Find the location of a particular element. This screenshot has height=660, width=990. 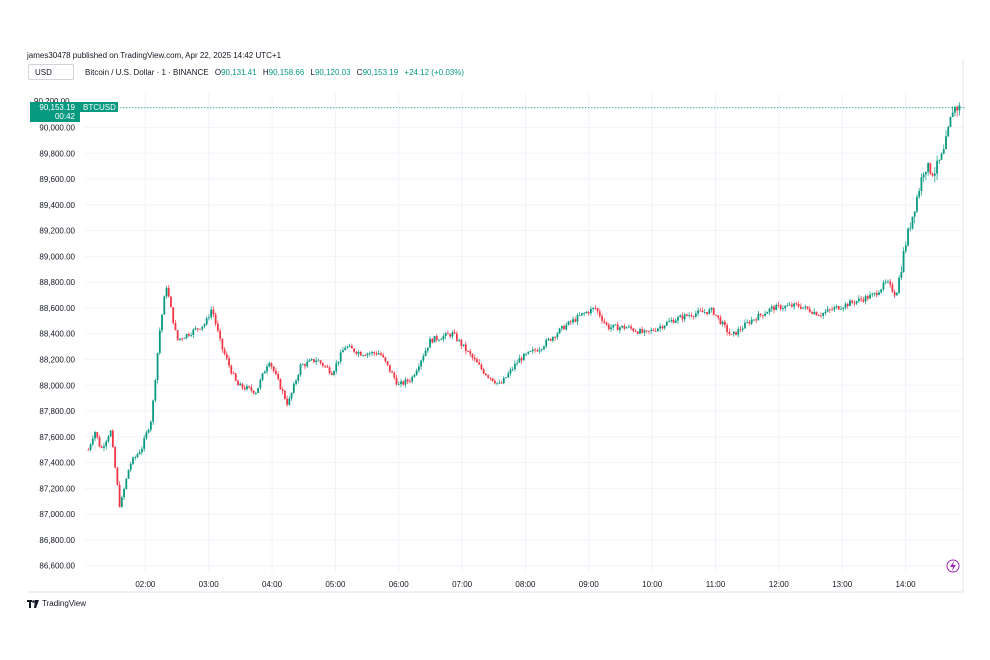

y-tick-label: 87,000.00 is located at coordinates (57, 514).